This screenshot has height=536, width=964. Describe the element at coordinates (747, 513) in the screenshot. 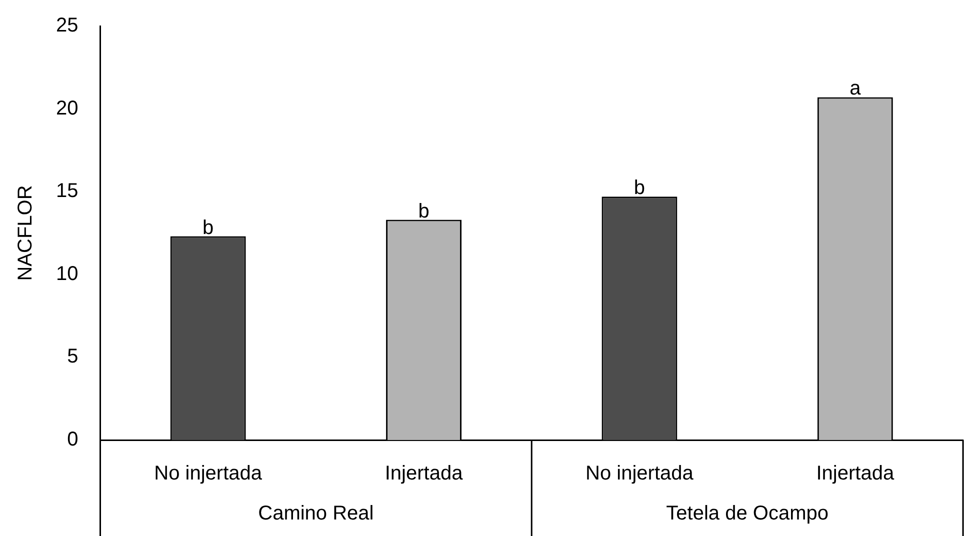

I see `text: Tetela de Ocampo` at that location.